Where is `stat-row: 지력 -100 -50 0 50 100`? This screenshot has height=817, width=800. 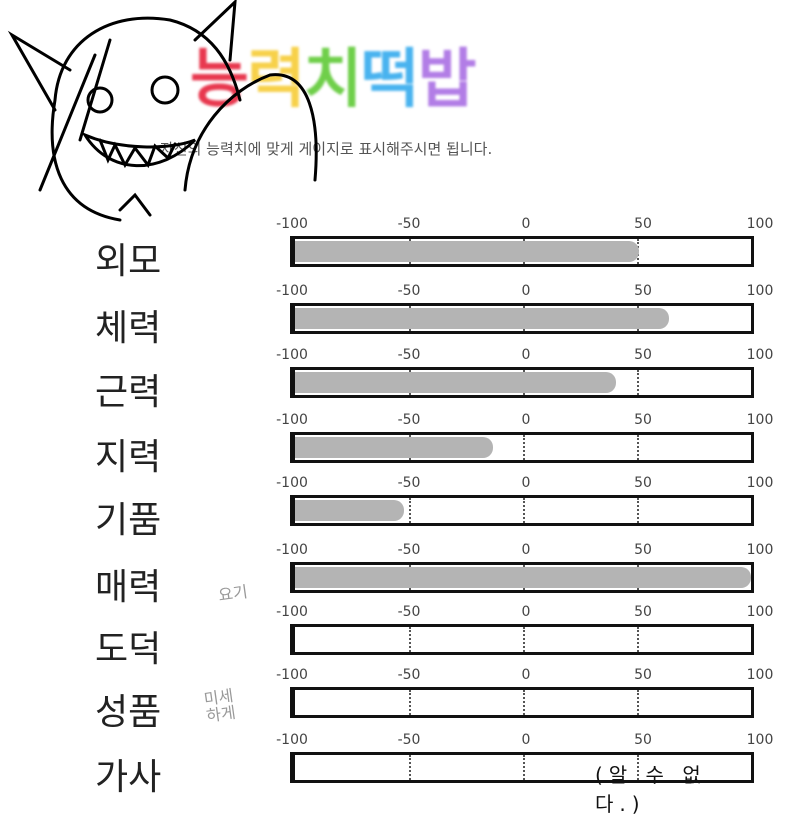 stat-row: 지력 -100 -50 0 50 100 is located at coordinates (400, 448).